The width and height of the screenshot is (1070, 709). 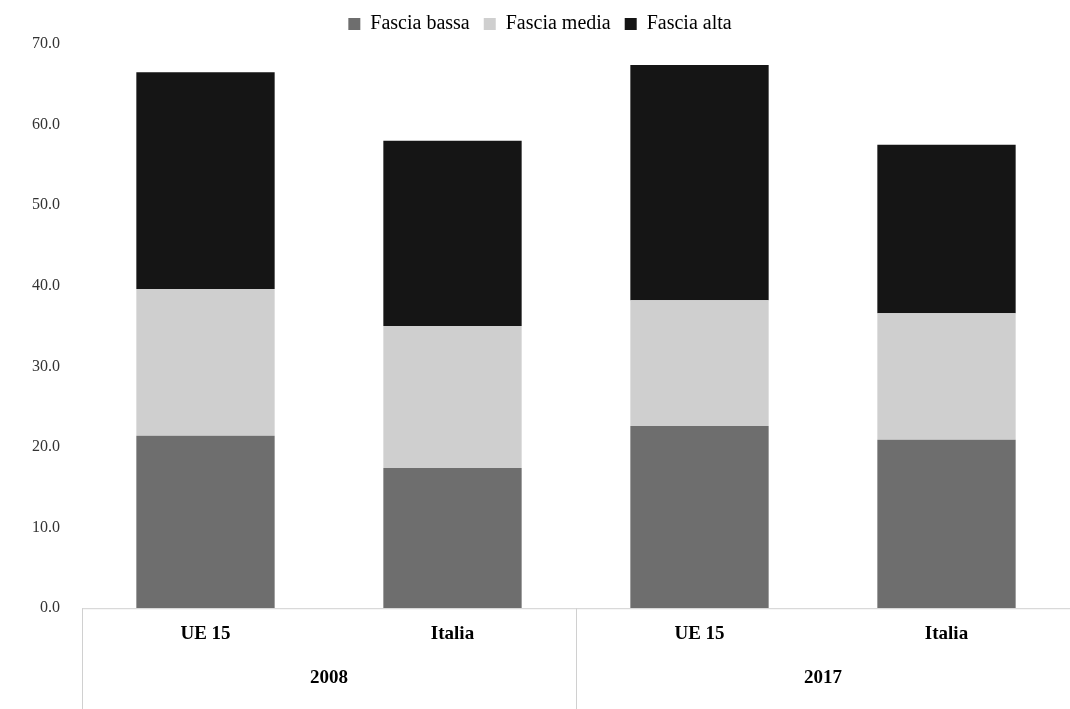 What do you see at coordinates (46, 446) in the screenshot?
I see `y-tick-label: 20.0` at bounding box center [46, 446].